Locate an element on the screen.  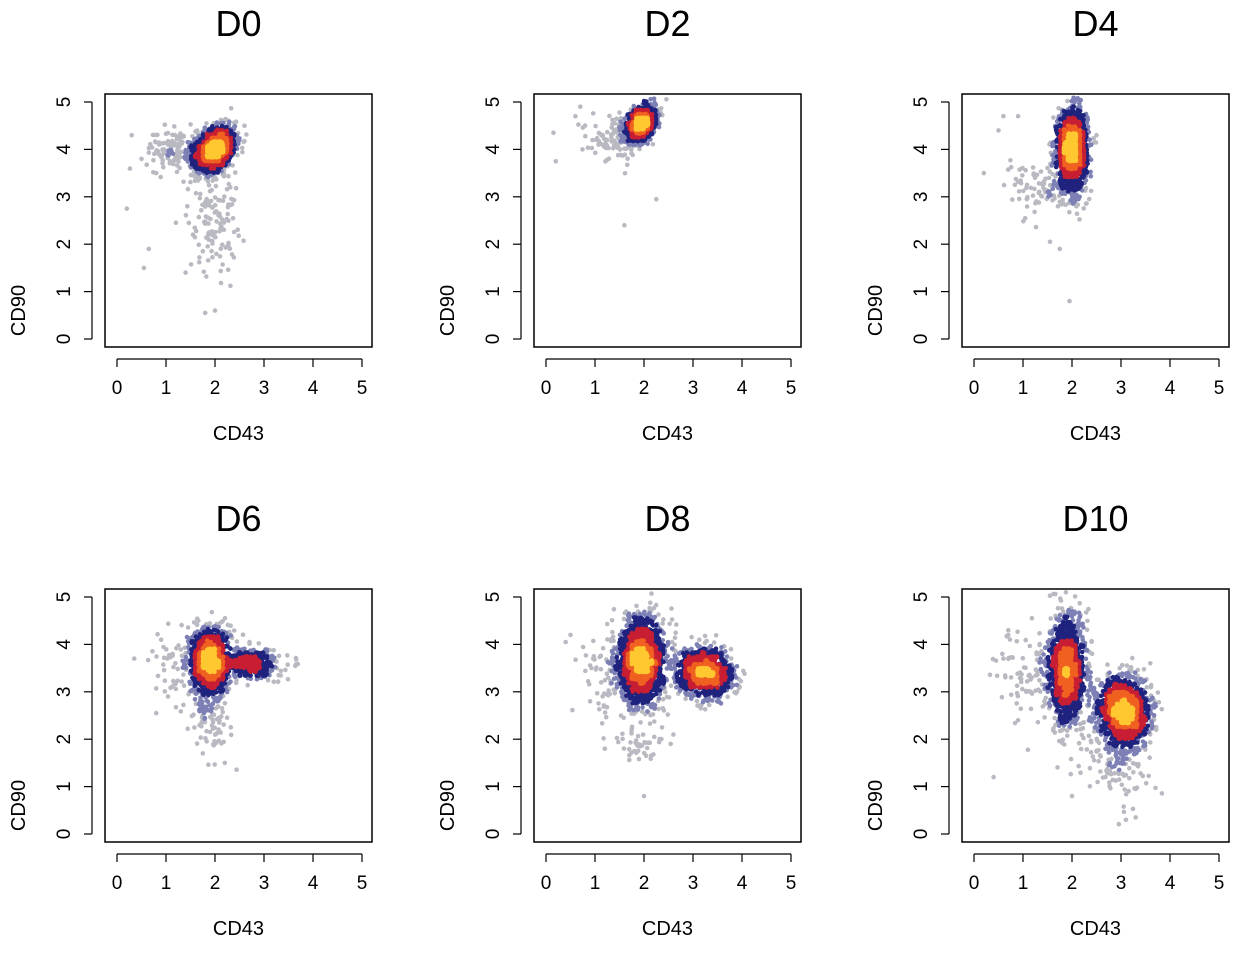
y-tick-label: 3 is located at coordinates (64, 197).